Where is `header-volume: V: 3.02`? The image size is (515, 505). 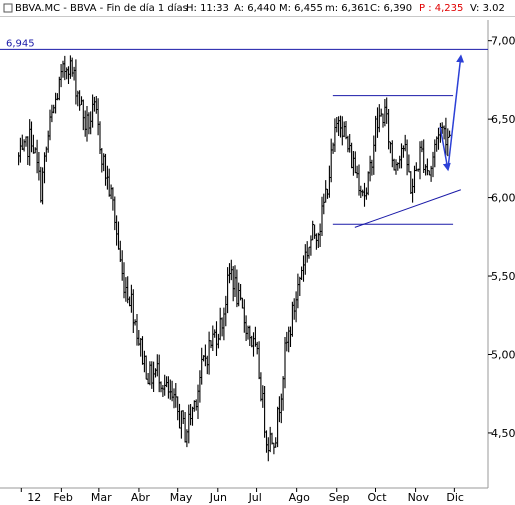 header-volume: V: 3.02 is located at coordinates (487, 8).